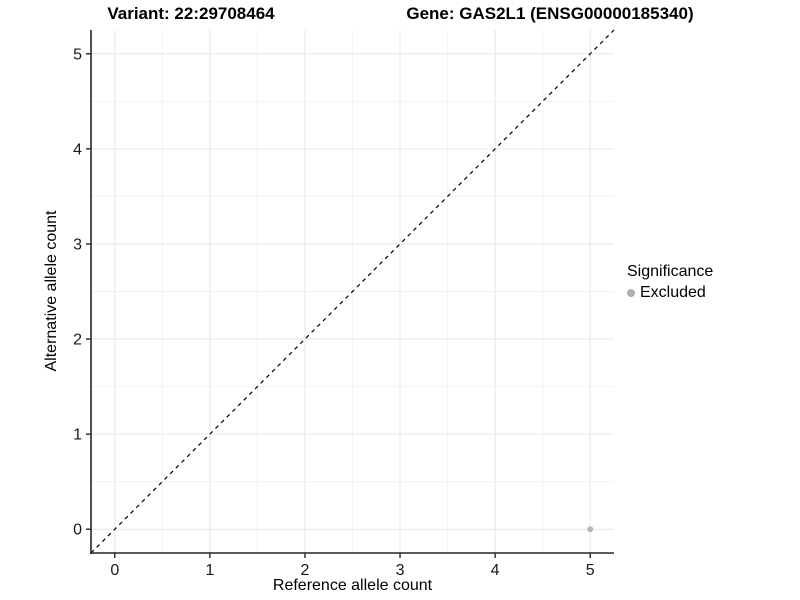 Image resolution: width=800 pixels, height=600 pixels. Describe the element at coordinates (352, 585) in the screenshot. I see `x-axis-title: Reference allele count` at that location.